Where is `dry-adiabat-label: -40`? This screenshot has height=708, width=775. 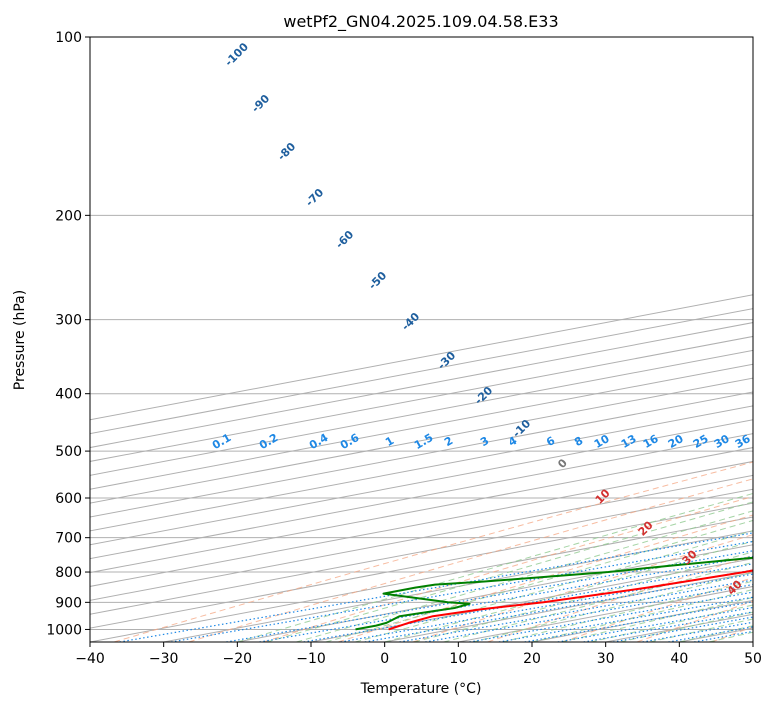
dry-adiabat-label: -40 is located at coordinates (410, 321).